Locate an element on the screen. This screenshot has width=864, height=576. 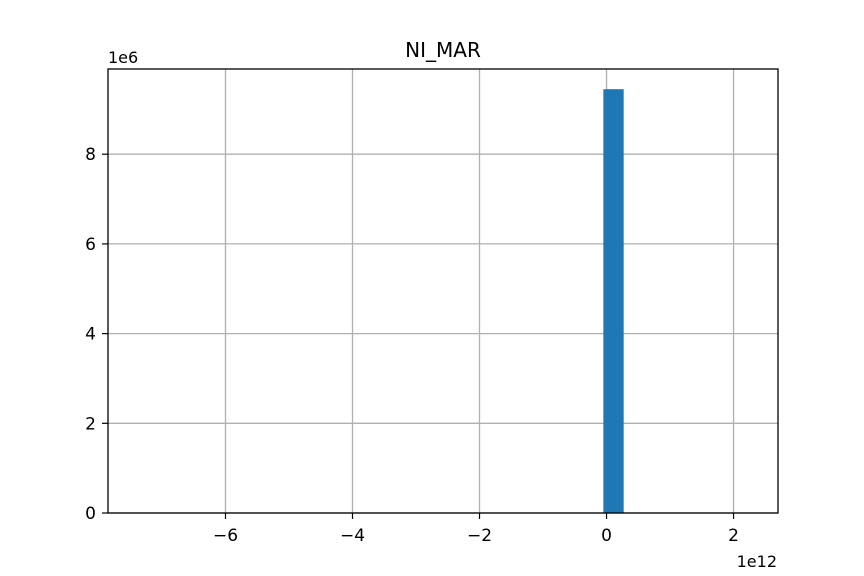
y-tick-label: 0 is located at coordinates (90, 514).